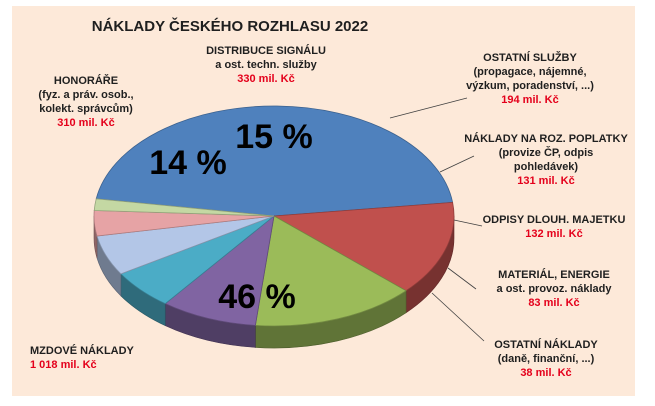 The height and width of the screenshot is (406, 655). I want to click on value-label-ostatni-naklady: 38 mil. Kč, so click(545, 373).